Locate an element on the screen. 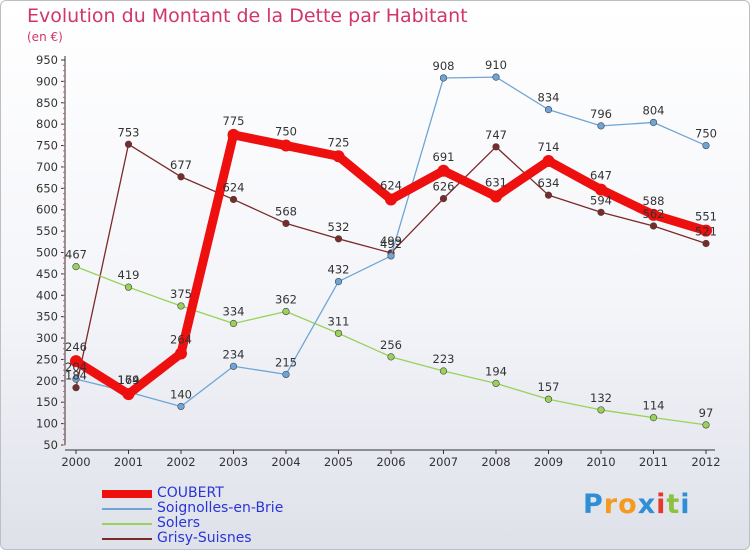 The height and width of the screenshot is (550, 750). data-label: 114 is located at coordinates (654, 406).